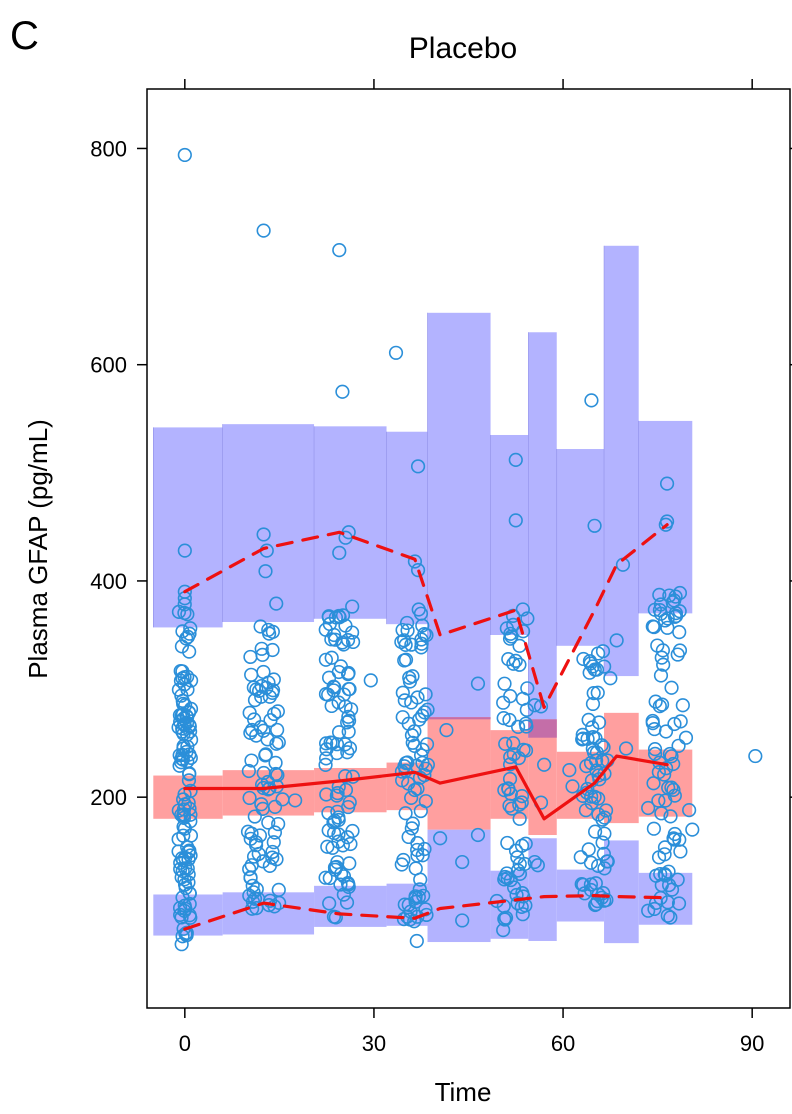  What do you see at coordinates (374, 1043) in the screenshot?
I see `x-tick-label: 30` at bounding box center [374, 1043].